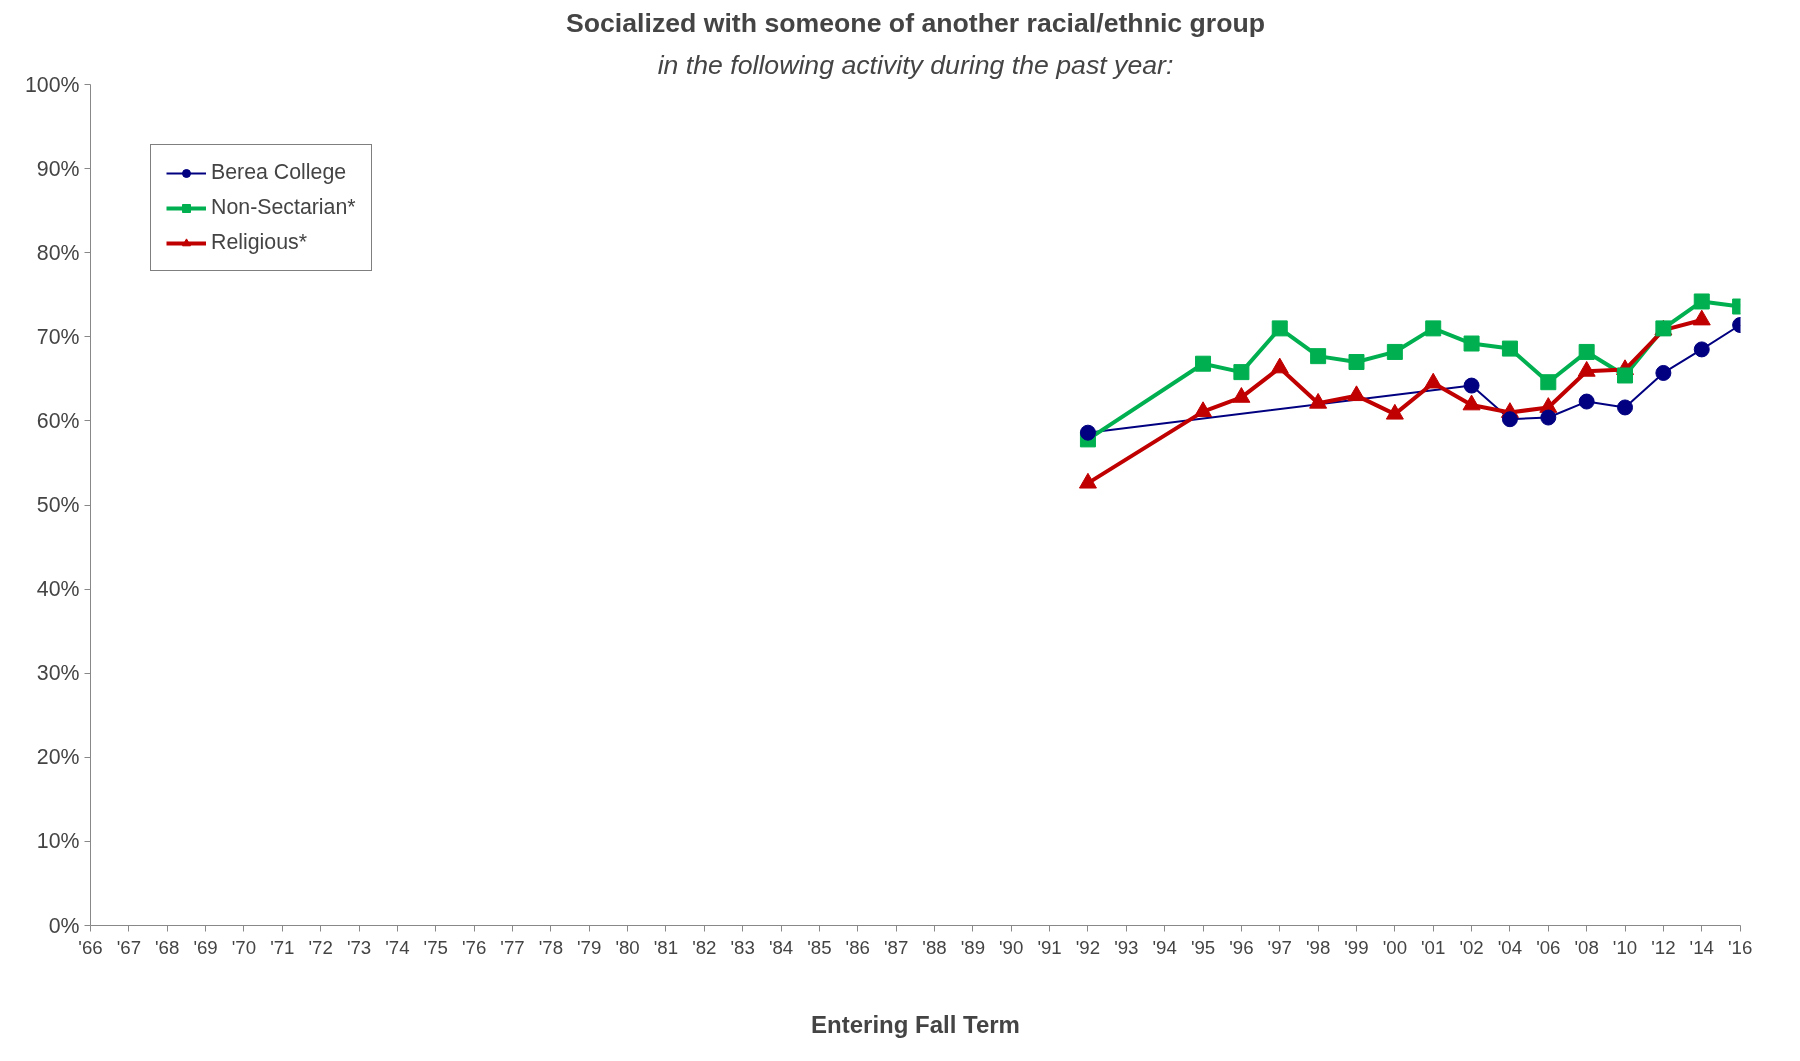  What do you see at coordinates (52, 84) in the screenshot?
I see `y-tick-label: 100%` at bounding box center [52, 84].